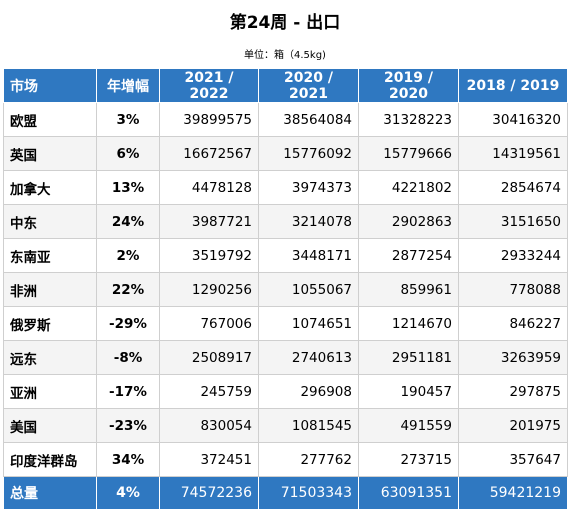  Describe the element at coordinates (128, 493) in the screenshot. I see `total-growth: 4%` at that location.